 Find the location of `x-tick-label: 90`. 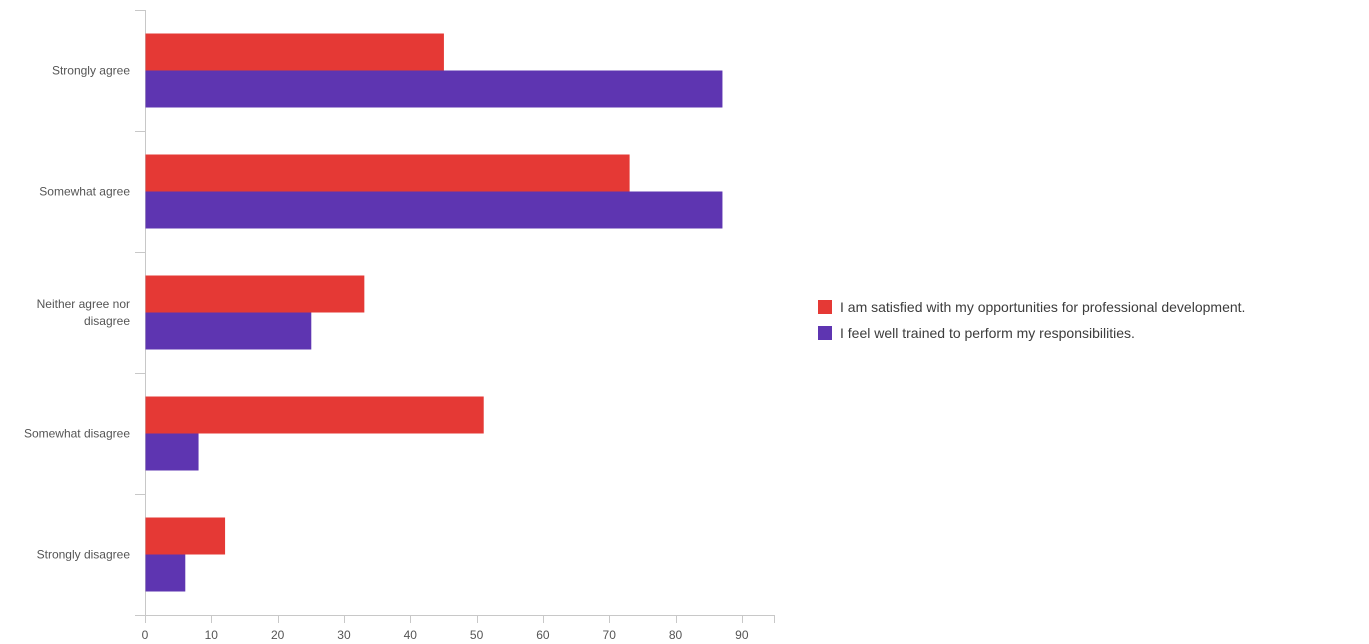

x-tick-label: 90 is located at coordinates (742, 635).